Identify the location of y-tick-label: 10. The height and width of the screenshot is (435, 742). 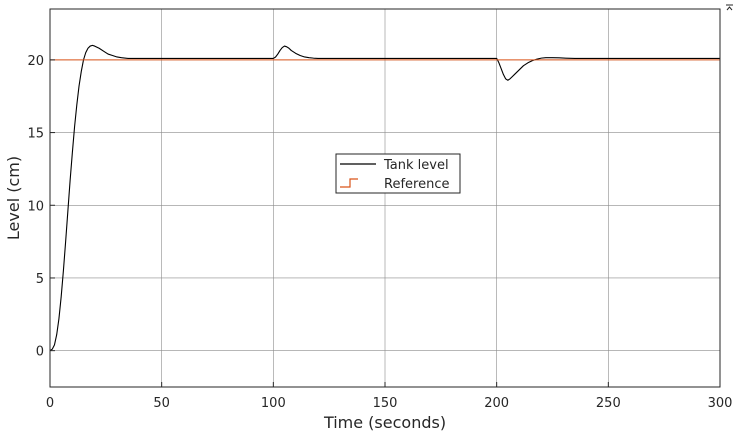
(35, 206).